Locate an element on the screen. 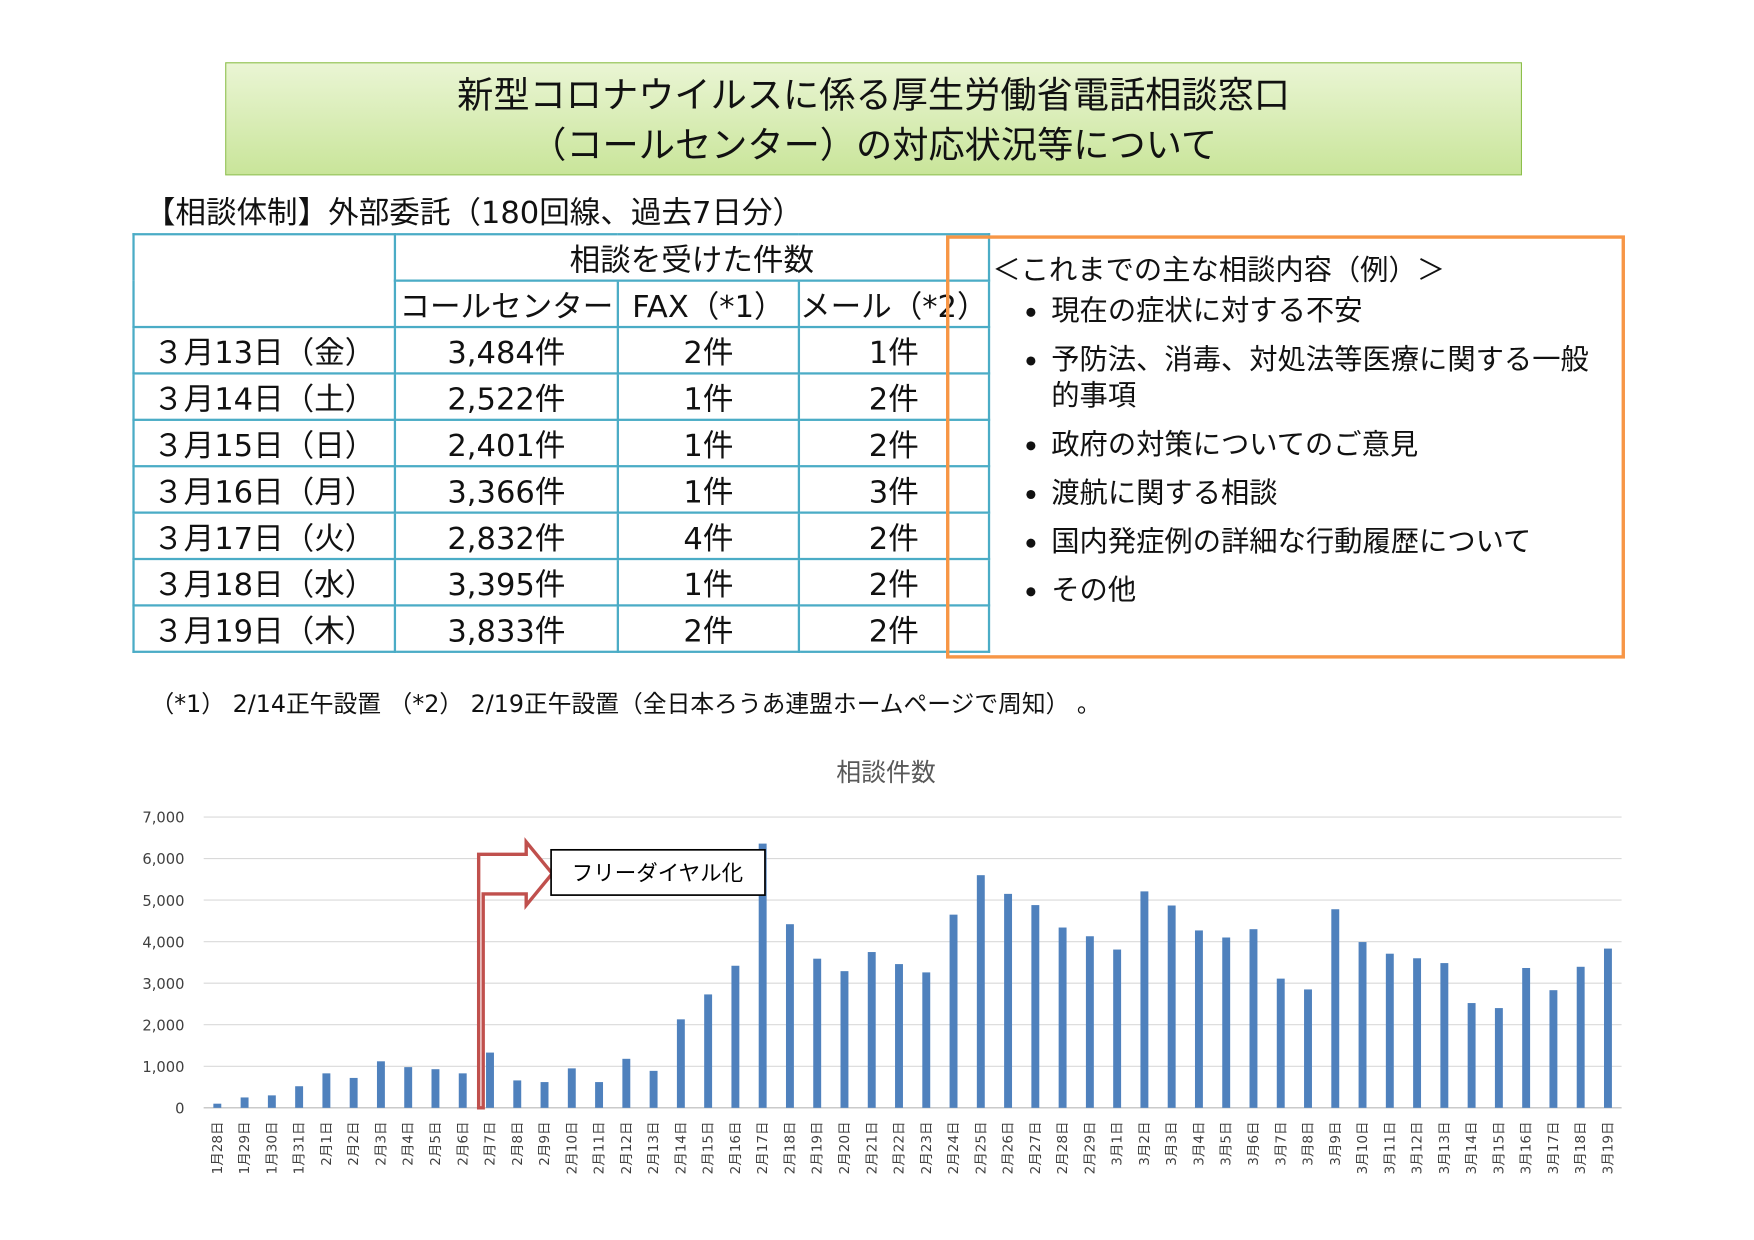  x-tick-label: 3月4日 is located at coordinates (1199, 1143).